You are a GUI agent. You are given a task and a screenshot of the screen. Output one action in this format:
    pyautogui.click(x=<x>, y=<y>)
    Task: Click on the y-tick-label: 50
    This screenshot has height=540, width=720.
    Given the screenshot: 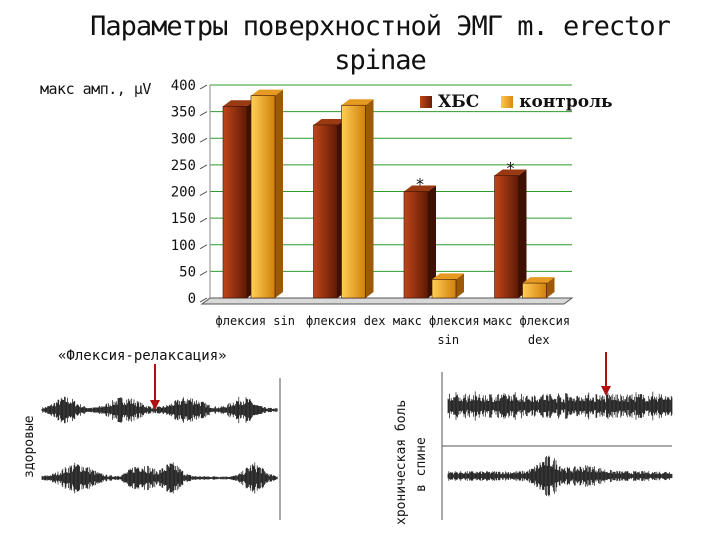 What is the action you would take?
    pyautogui.click(x=187, y=272)
    